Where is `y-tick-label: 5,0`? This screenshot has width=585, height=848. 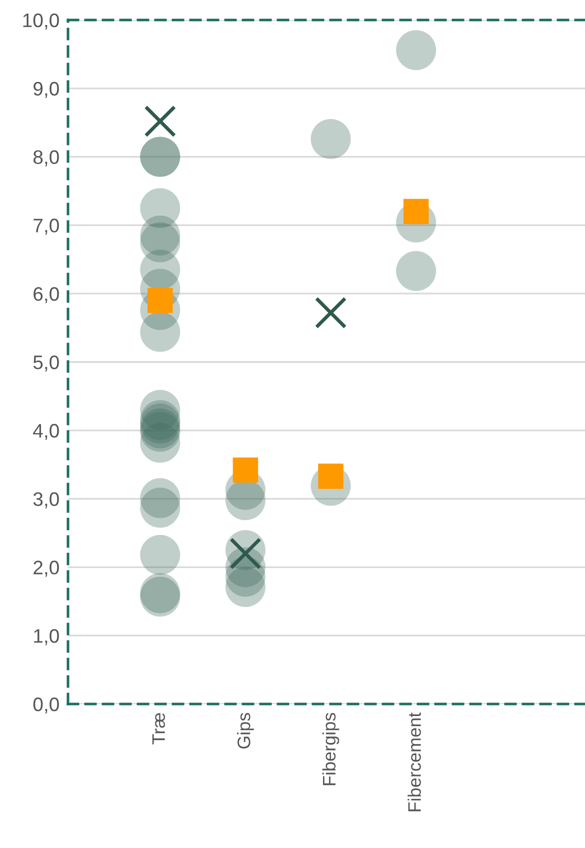
y-tick-label: 5,0 is located at coordinates (46, 363).